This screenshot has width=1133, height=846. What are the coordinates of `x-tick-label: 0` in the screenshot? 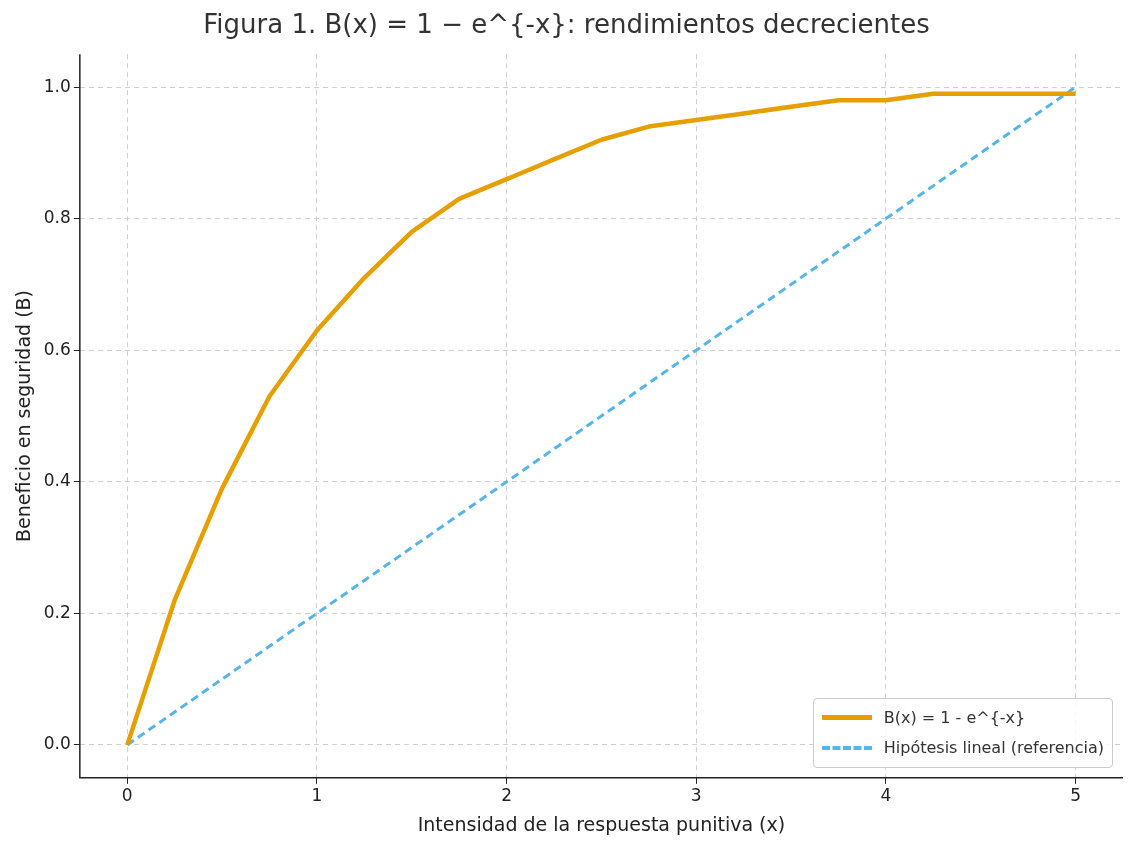 It's located at (127, 795).